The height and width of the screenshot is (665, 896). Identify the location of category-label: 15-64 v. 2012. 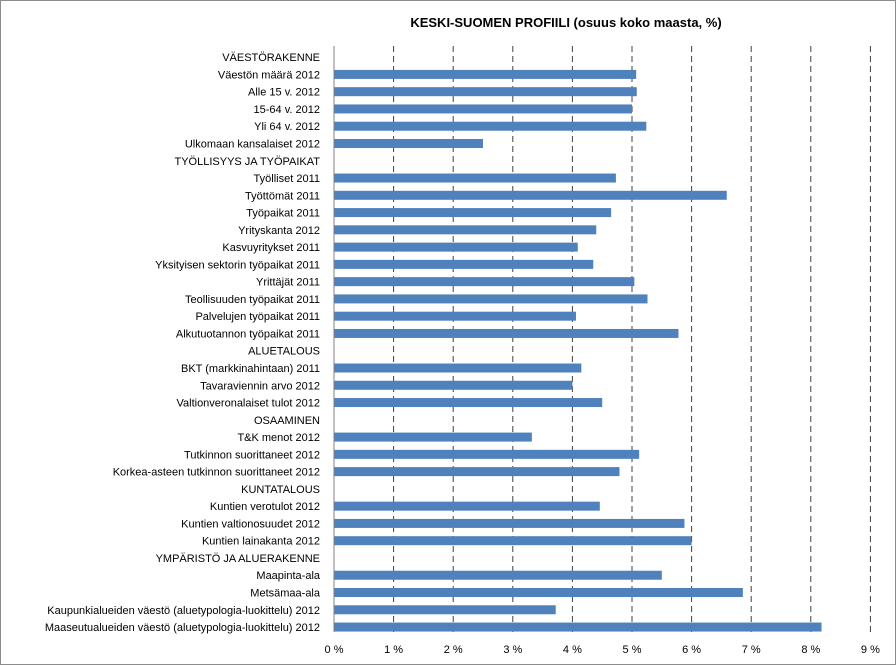
(287, 110).